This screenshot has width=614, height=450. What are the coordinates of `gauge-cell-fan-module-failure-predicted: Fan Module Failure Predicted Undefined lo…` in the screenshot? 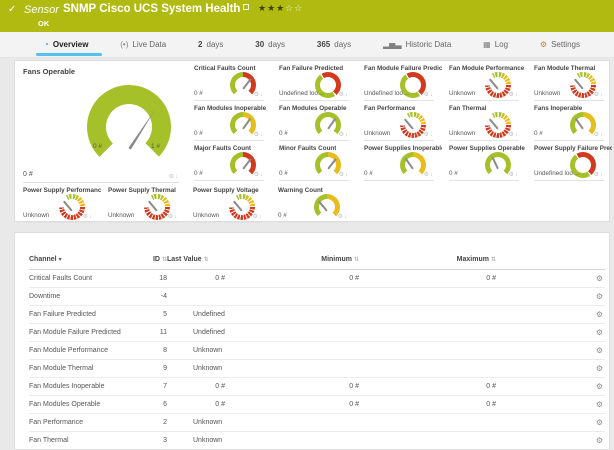 It's located at (399, 81).